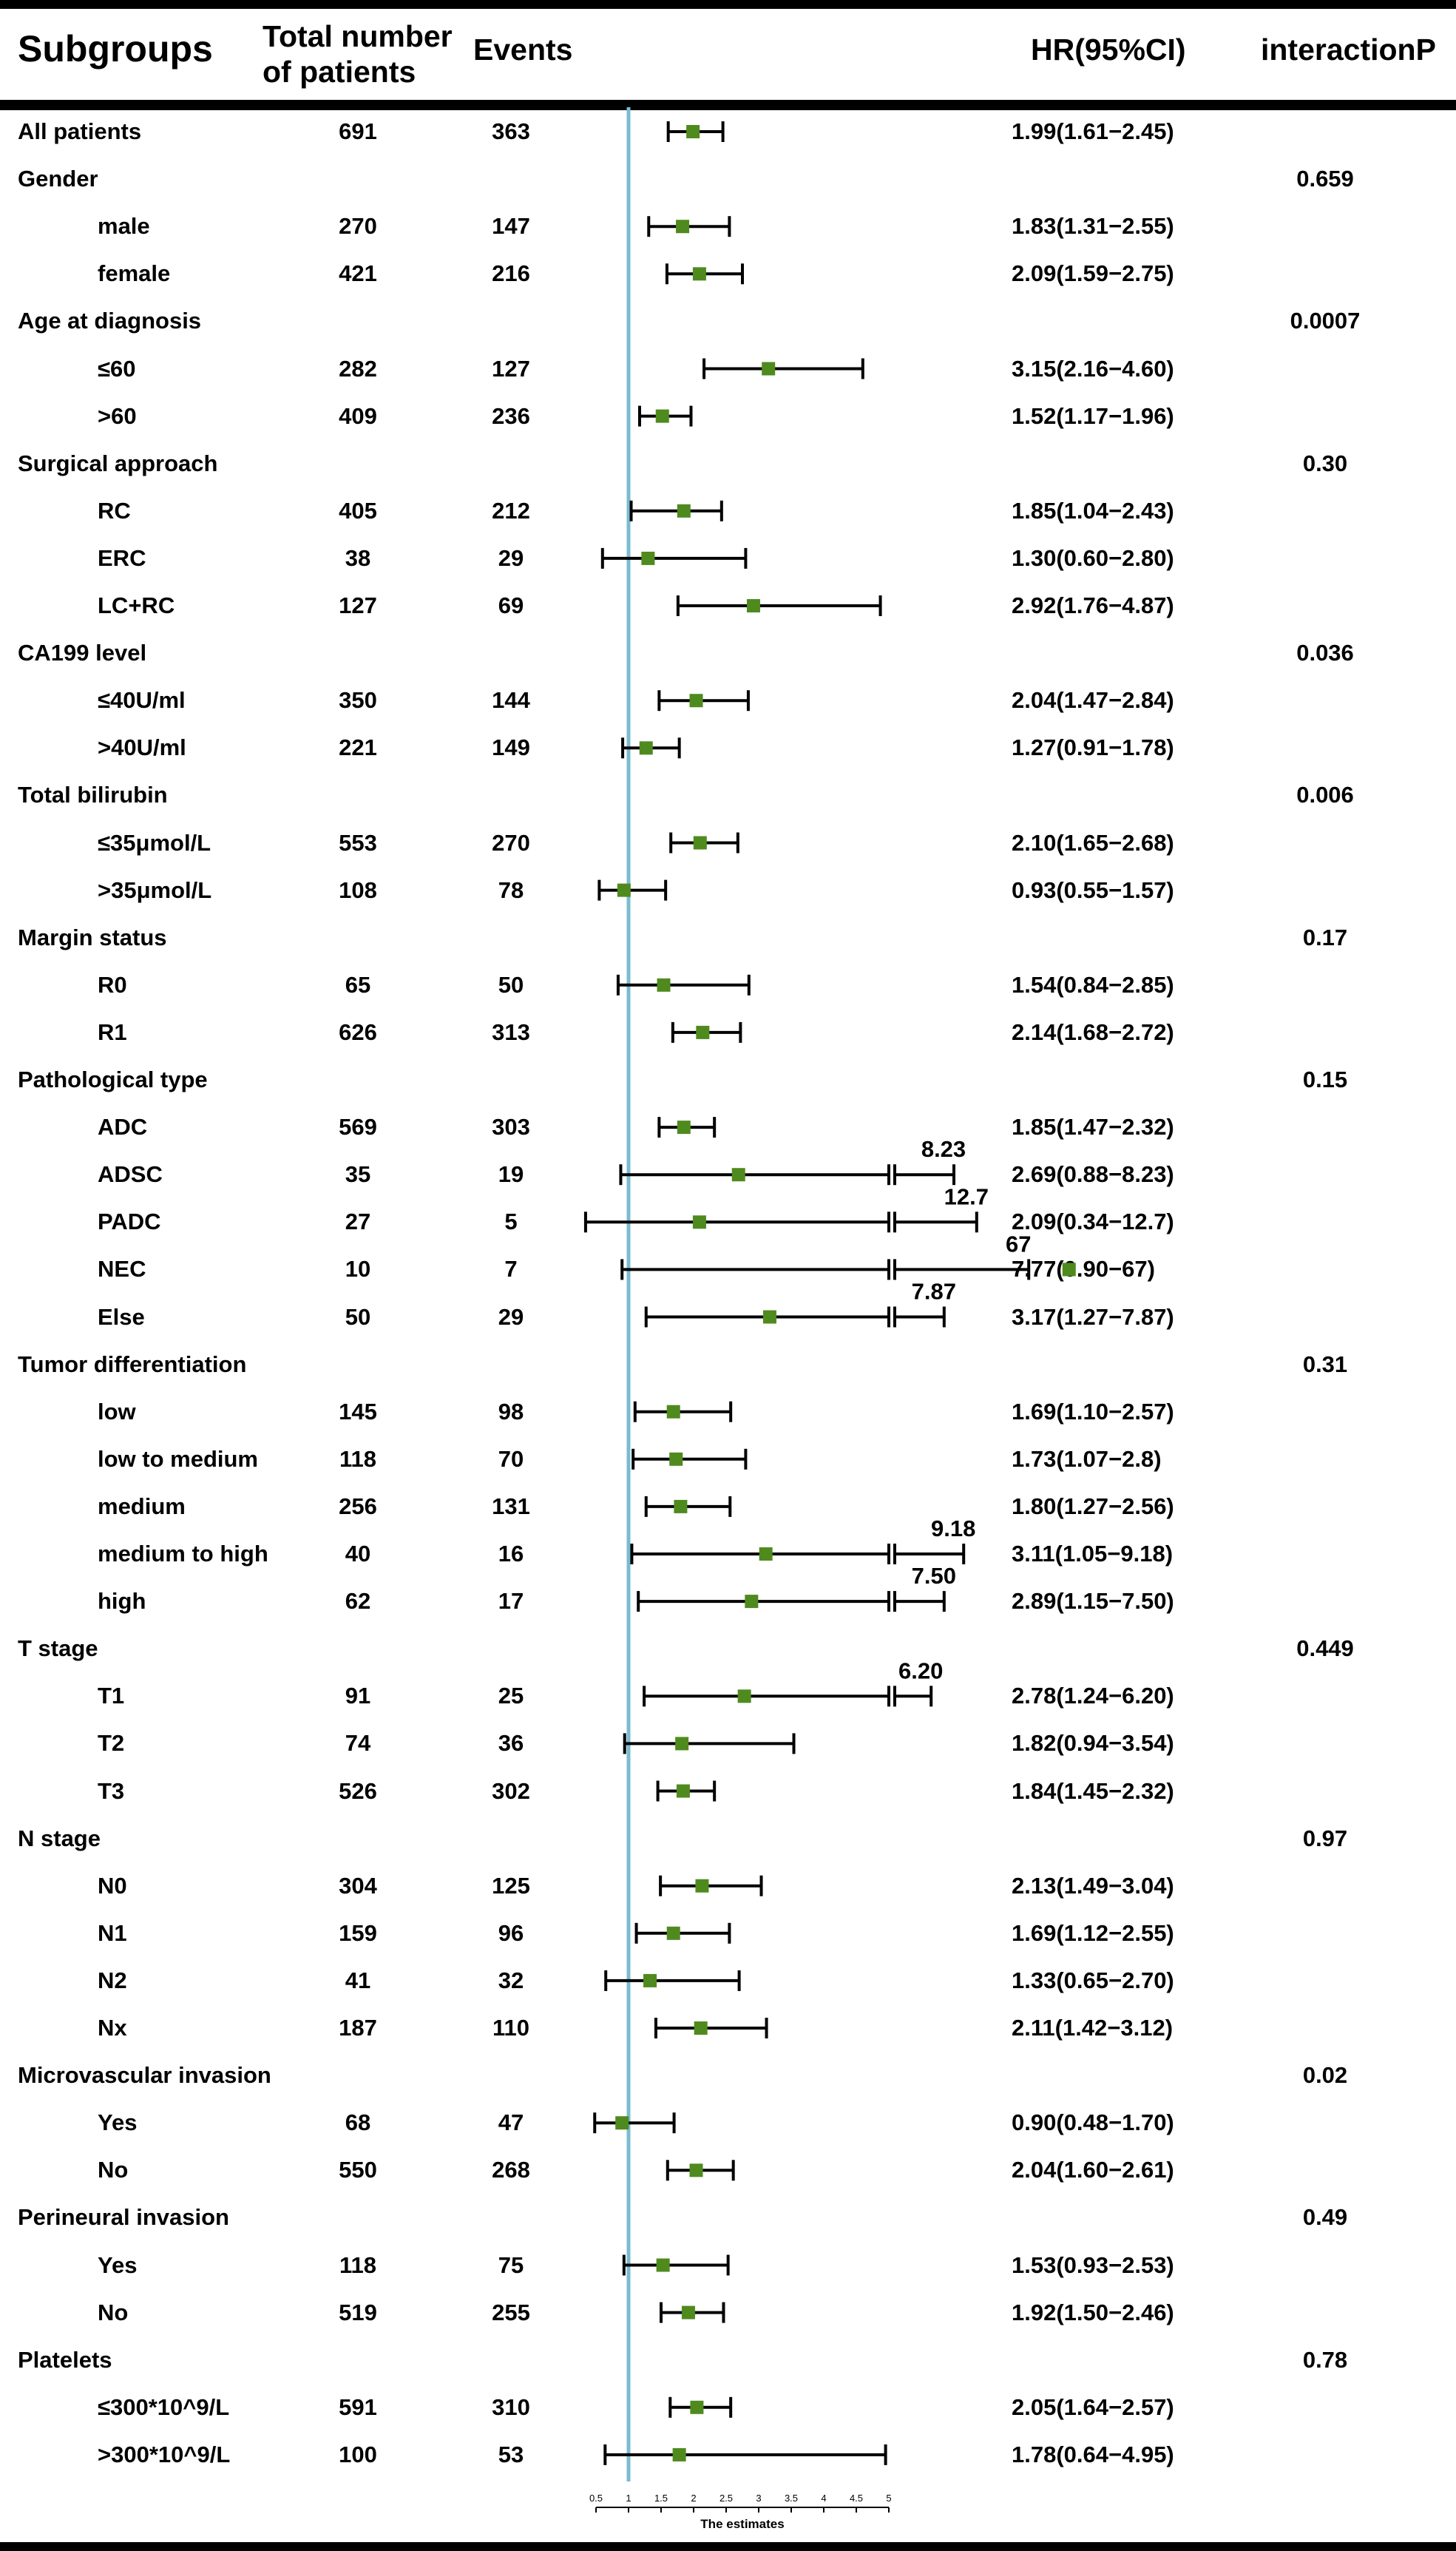 This screenshot has height=2551, width=1456. Describe the element at coordinates (358, 842) in the screenshot. I see `patients-count: 553` at that location.